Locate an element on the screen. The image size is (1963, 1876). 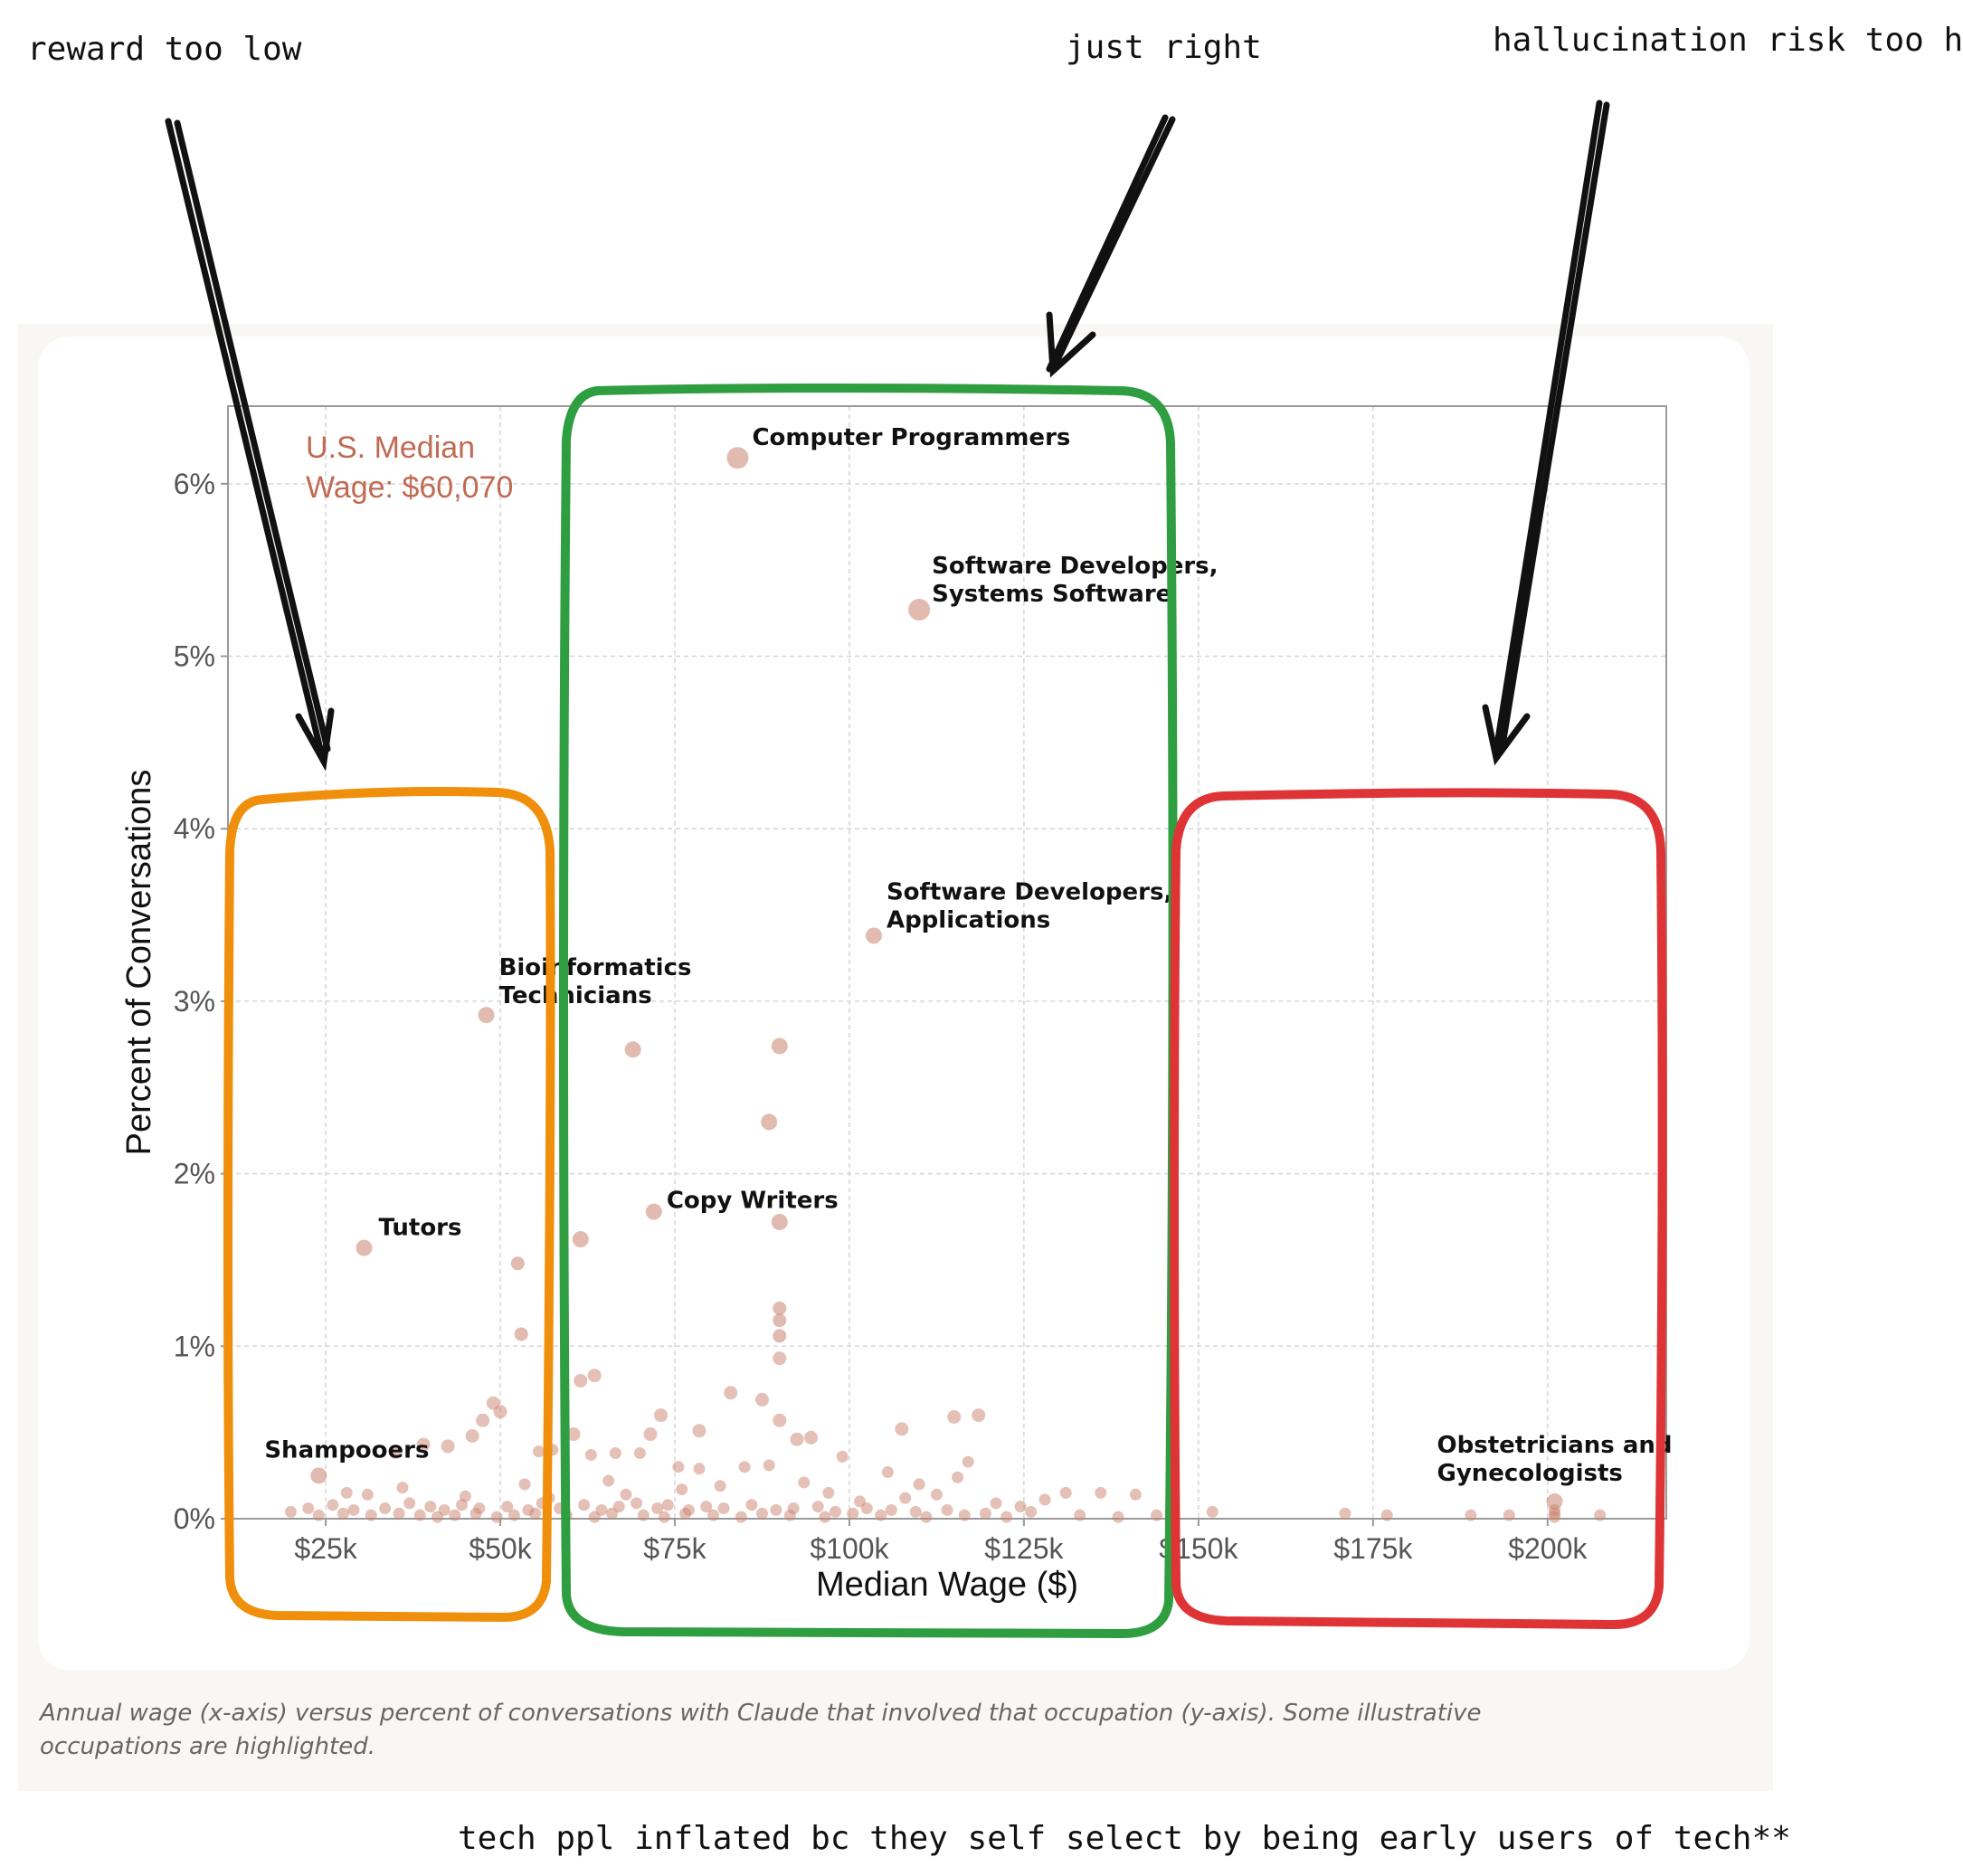
highlight-label-line2: Technicians is located at coordinates (575, 995).